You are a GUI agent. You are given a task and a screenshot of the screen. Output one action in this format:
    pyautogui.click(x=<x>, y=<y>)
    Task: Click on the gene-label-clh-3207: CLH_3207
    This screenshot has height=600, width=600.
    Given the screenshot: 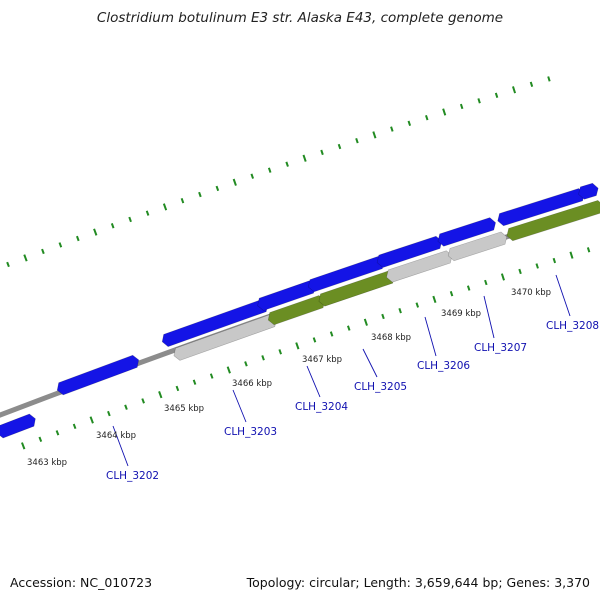 What is the action you would take?
    pyautogui.click(x=500, y=348)
    